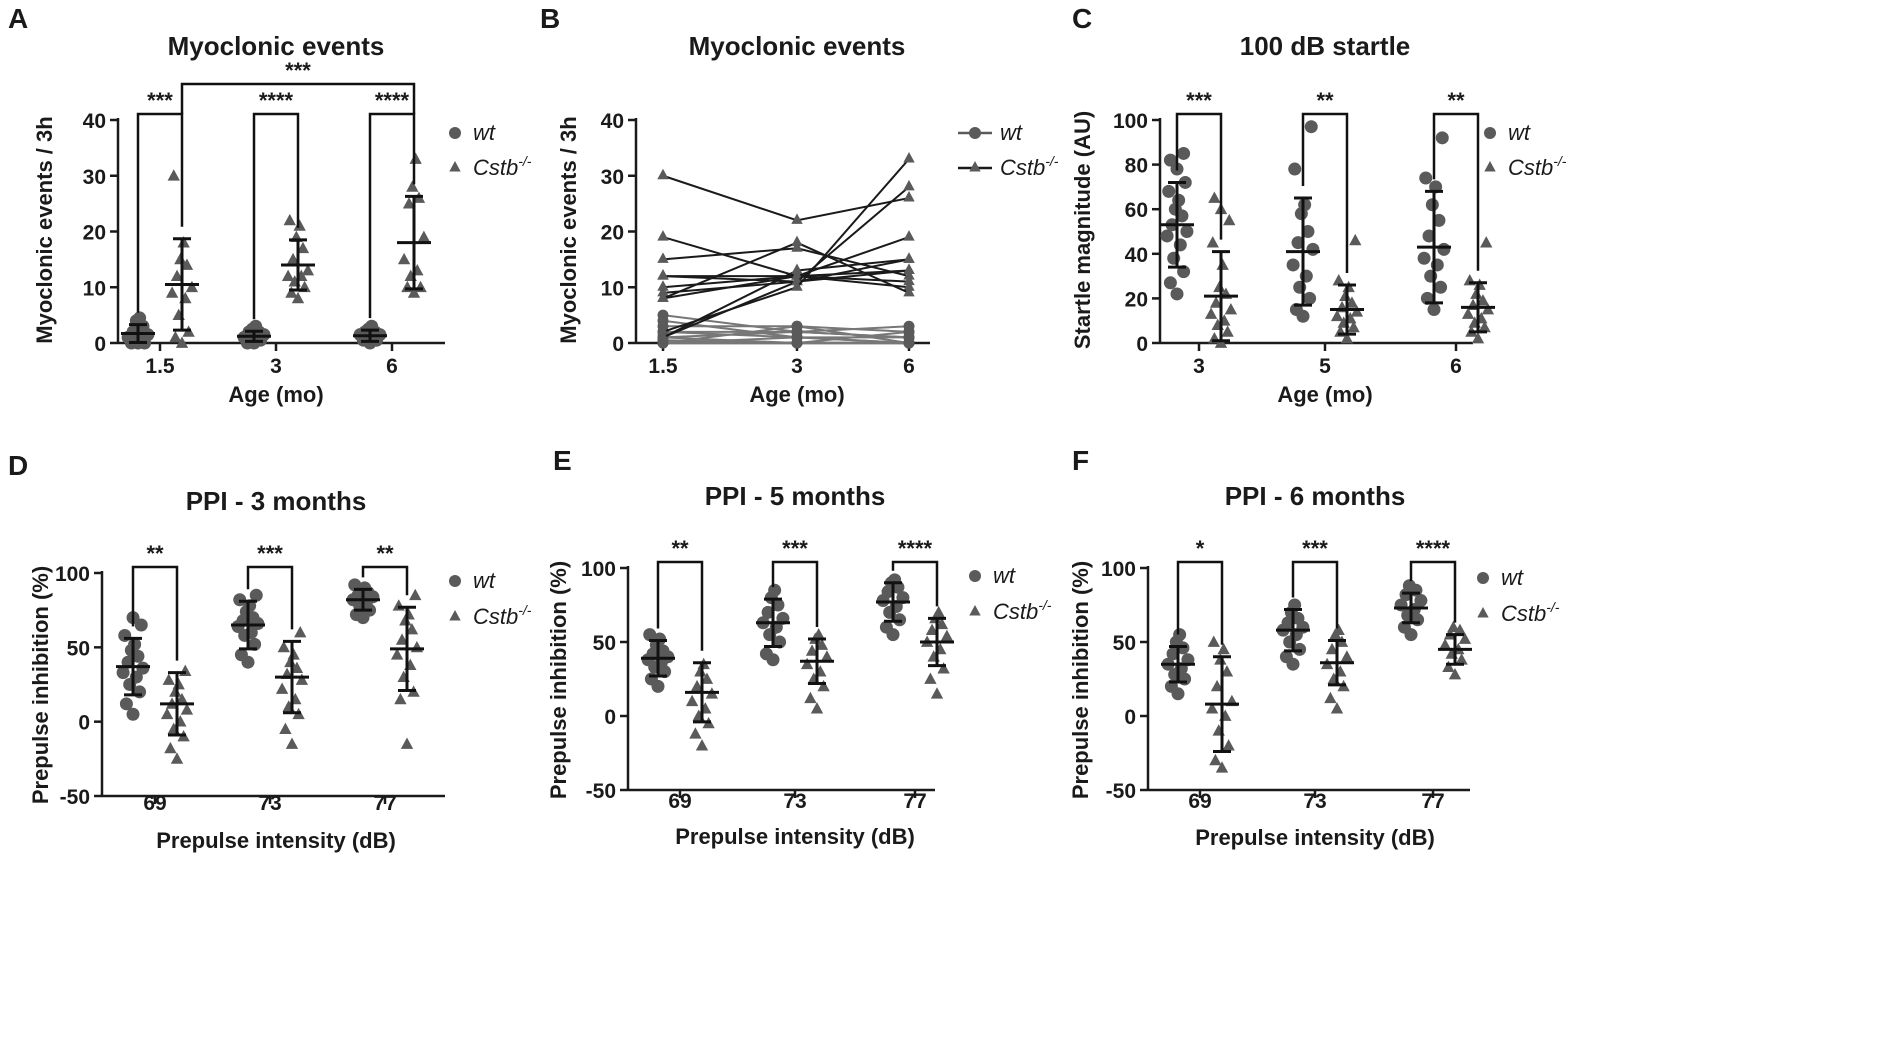 This screenshot has height=1047, width=1901. Describe the element at coordinates (1082, 18) in the screenshot. I see `panel-label: C` at that location.